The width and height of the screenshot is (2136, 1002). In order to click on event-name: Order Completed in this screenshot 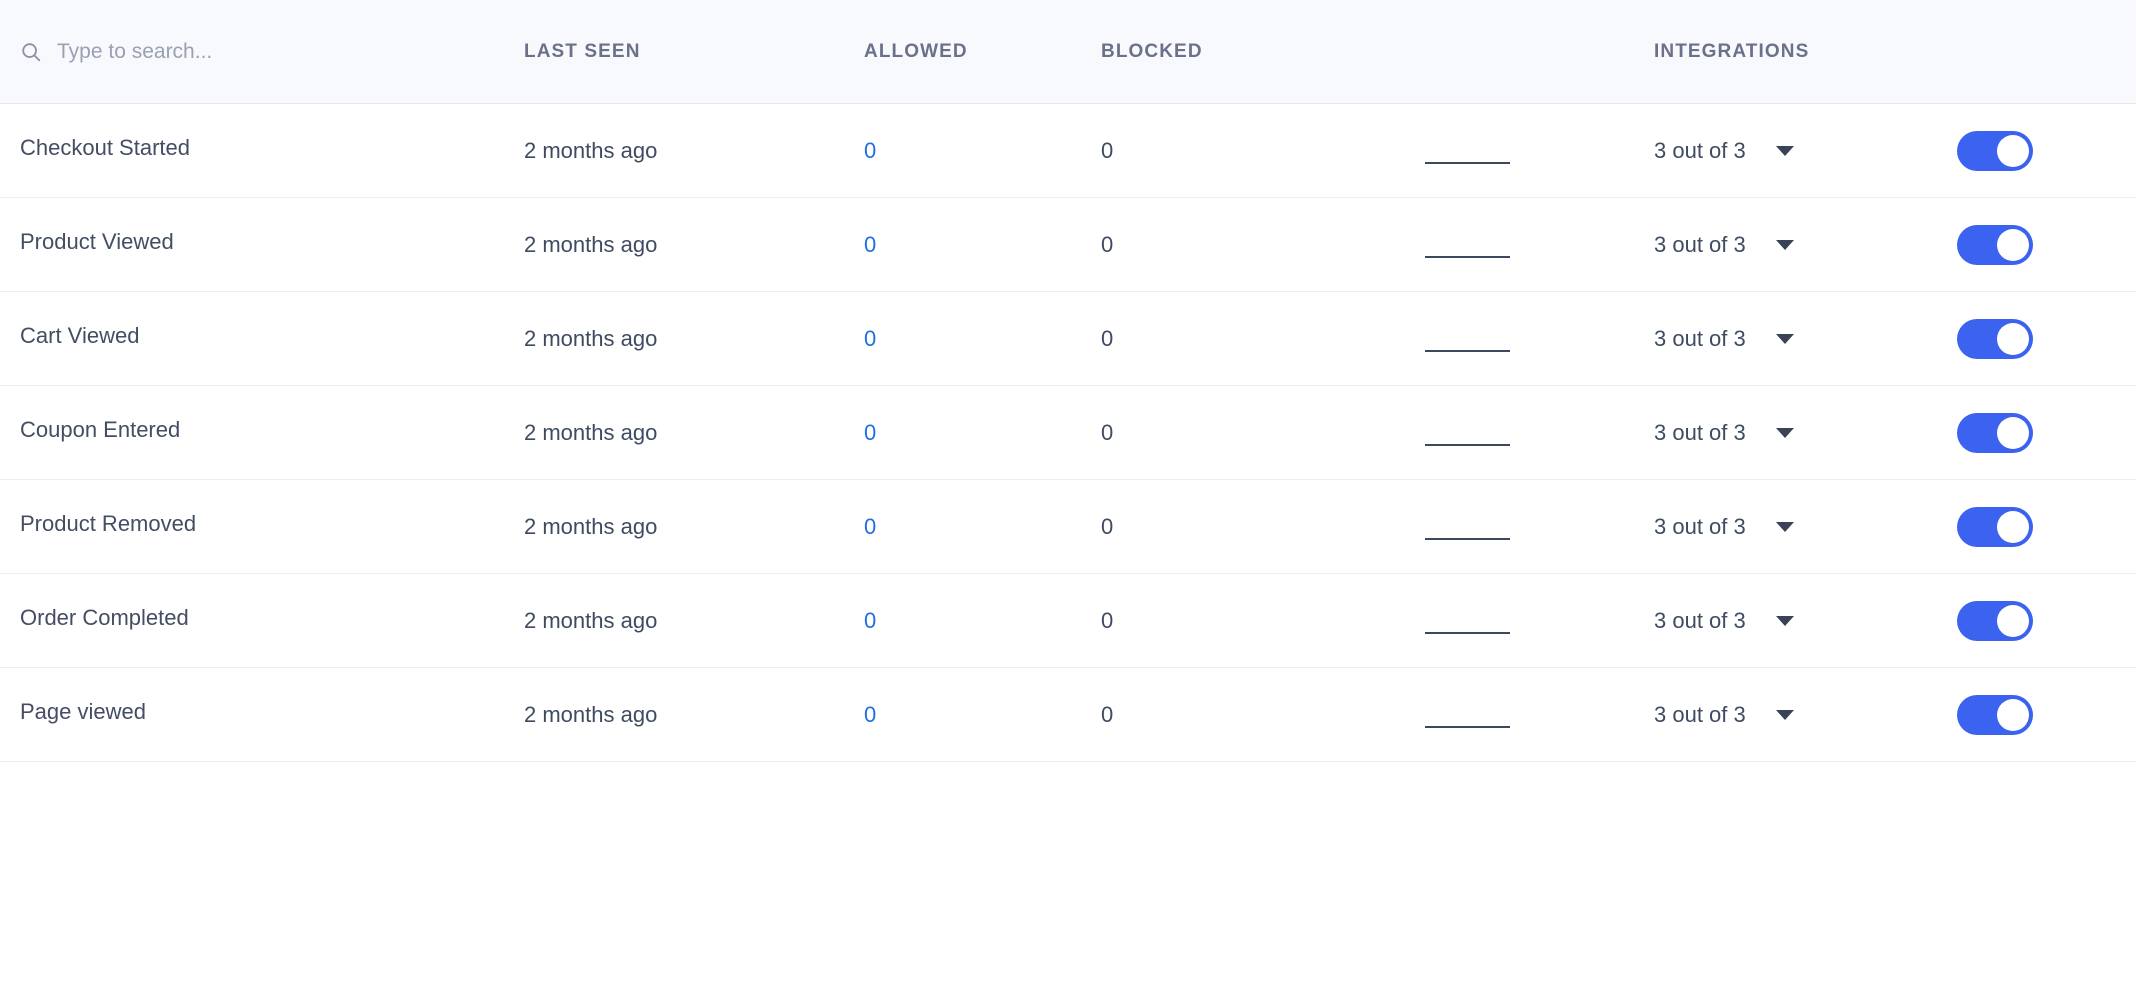, I will do `click(104, 617)`.